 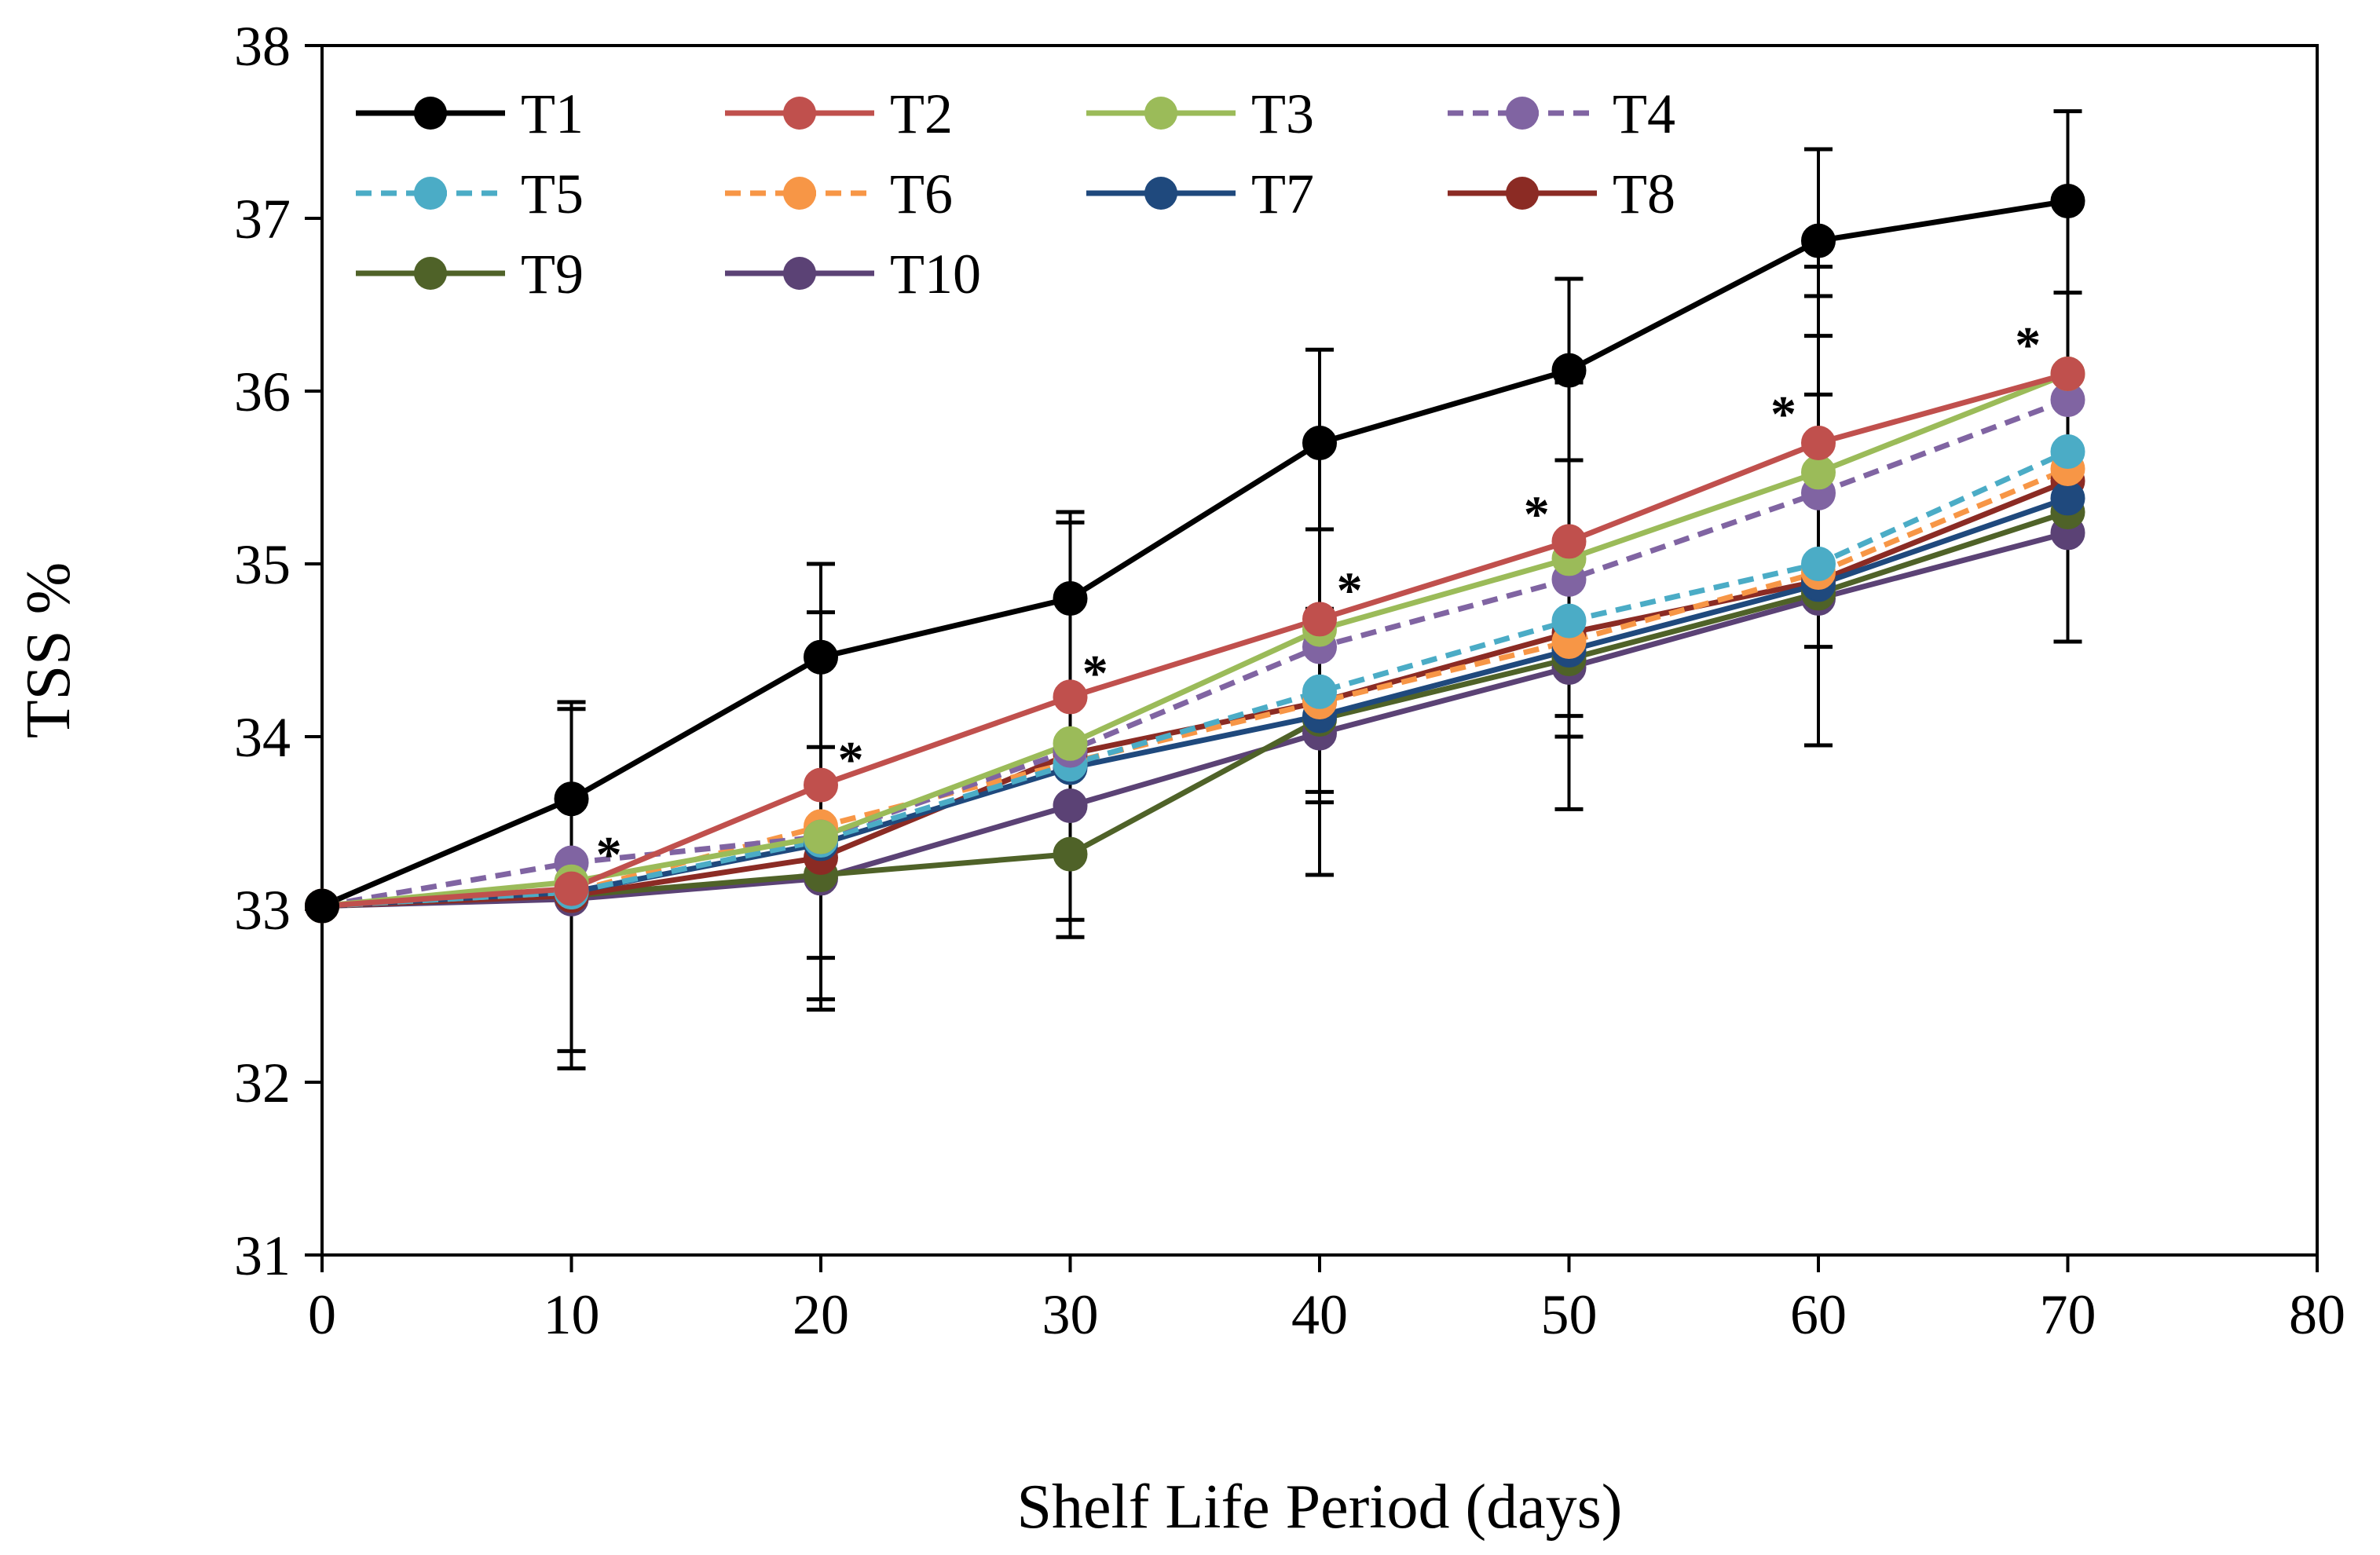 I want to click on legend-marker-t7, so click(x=1160, y=193).